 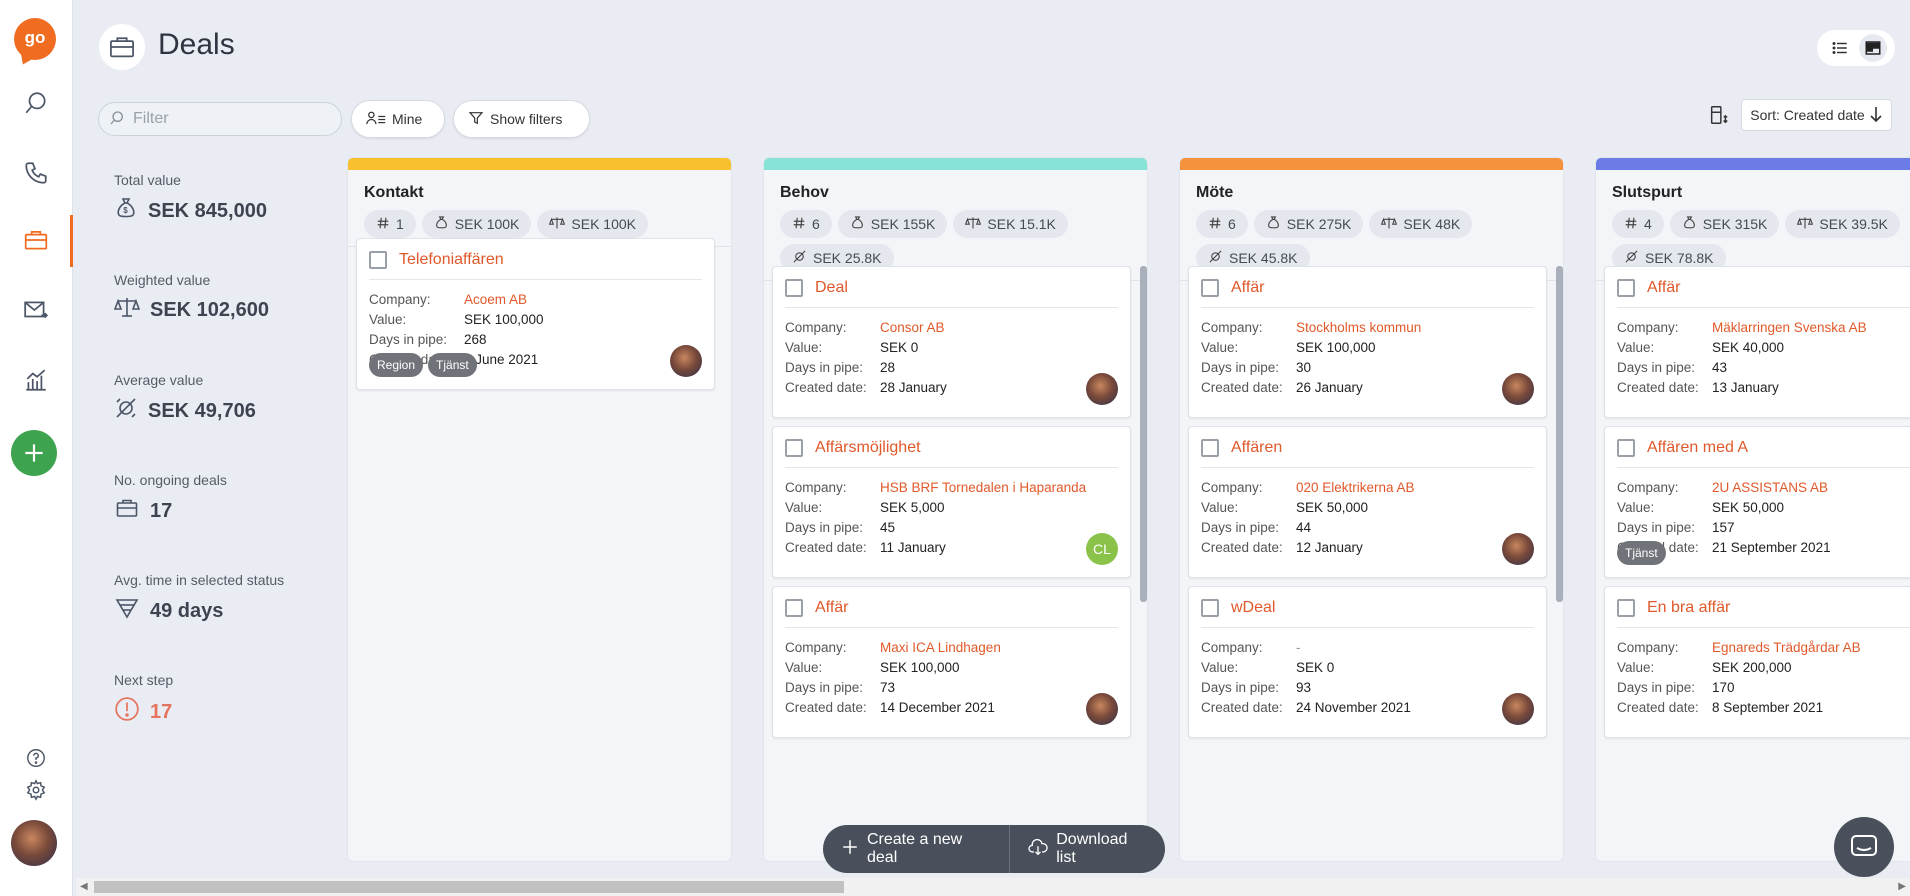 What do you see at coordinates (804, 192) in the screenshot?
I see `column-title: Behov` at bounding box center [804, 192].